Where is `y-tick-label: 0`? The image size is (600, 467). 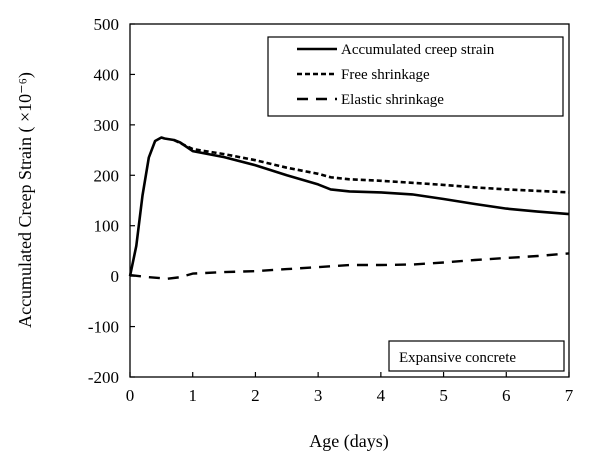 y-tick-label: 0 is located at coordinates (115, 276).